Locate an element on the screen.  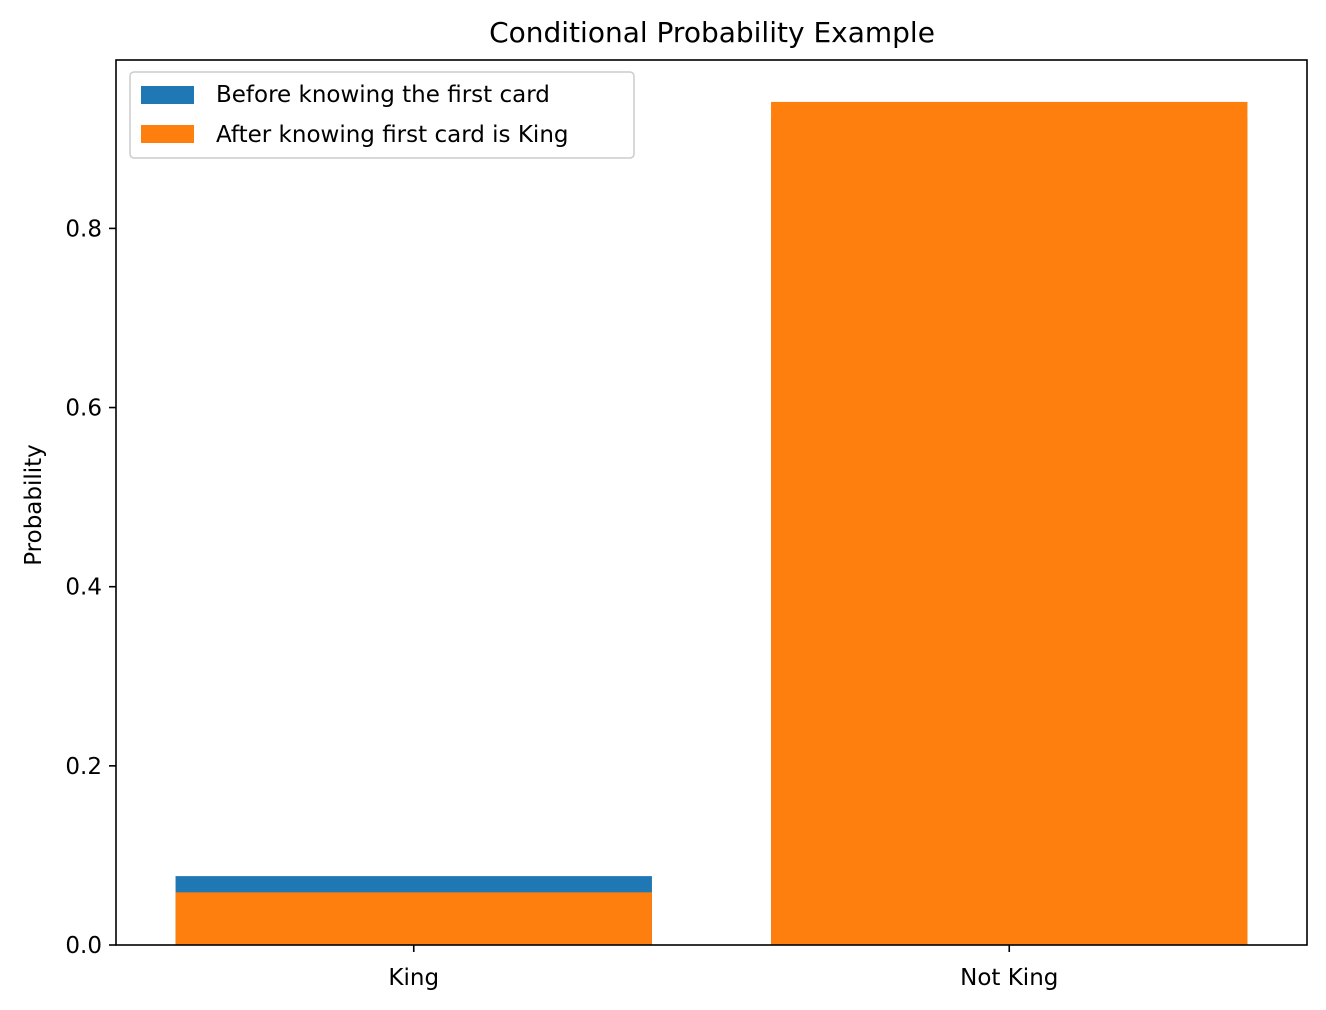
y-tick-label: 0.0 is located at coordinates (83, 946).